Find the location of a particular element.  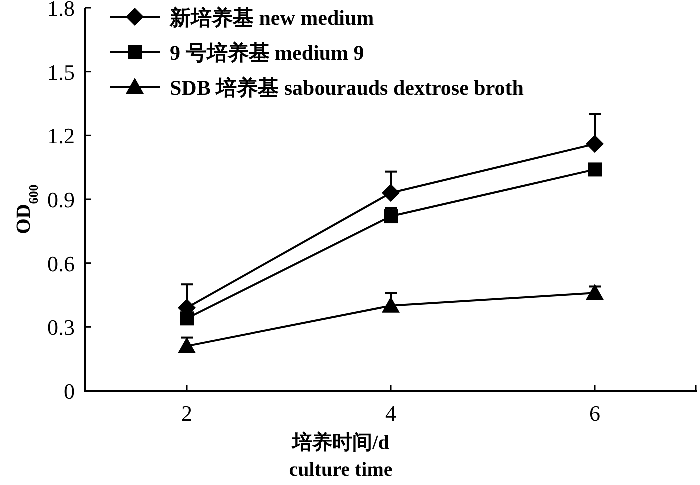

y-tick-label: 1.8 is located at coordinates (61, 10).